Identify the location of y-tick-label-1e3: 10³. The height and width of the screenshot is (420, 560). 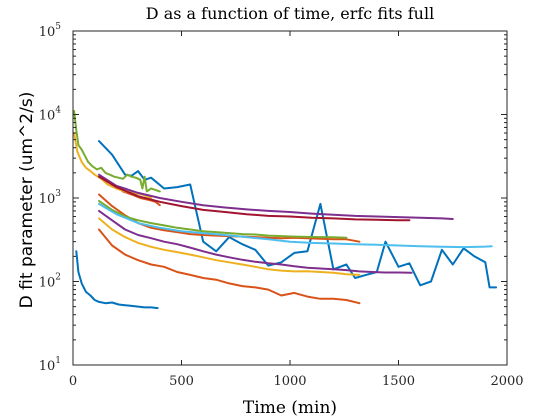
(50, 198).